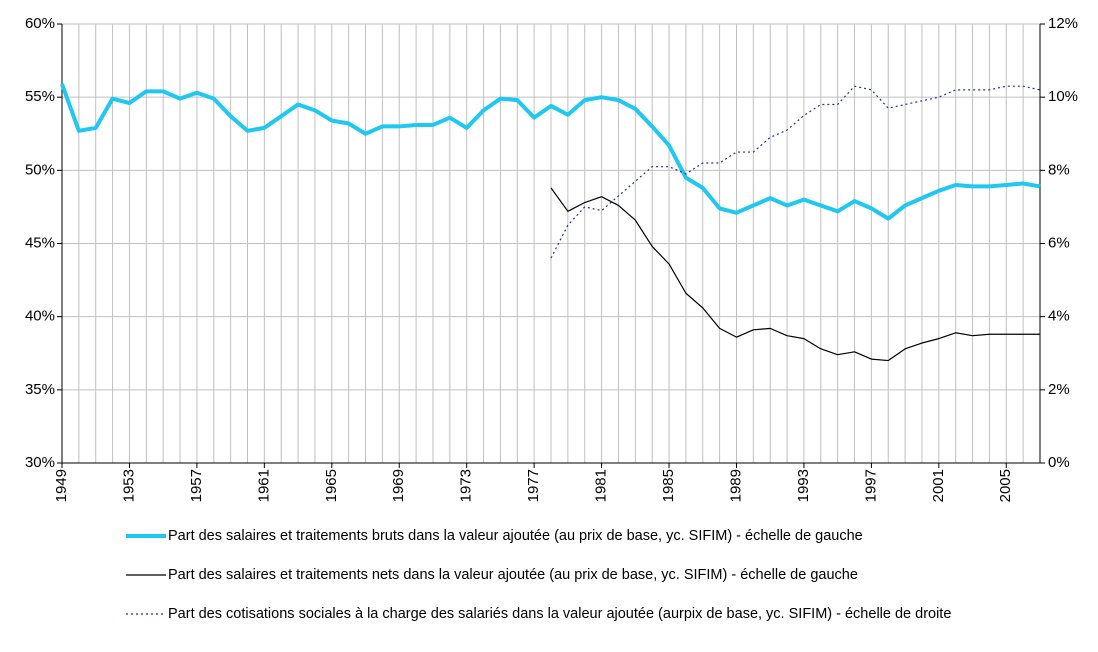  Describe the element at coordinates (40, 389) in the screenshot. I see `y-tick-label: 35%` at that location.